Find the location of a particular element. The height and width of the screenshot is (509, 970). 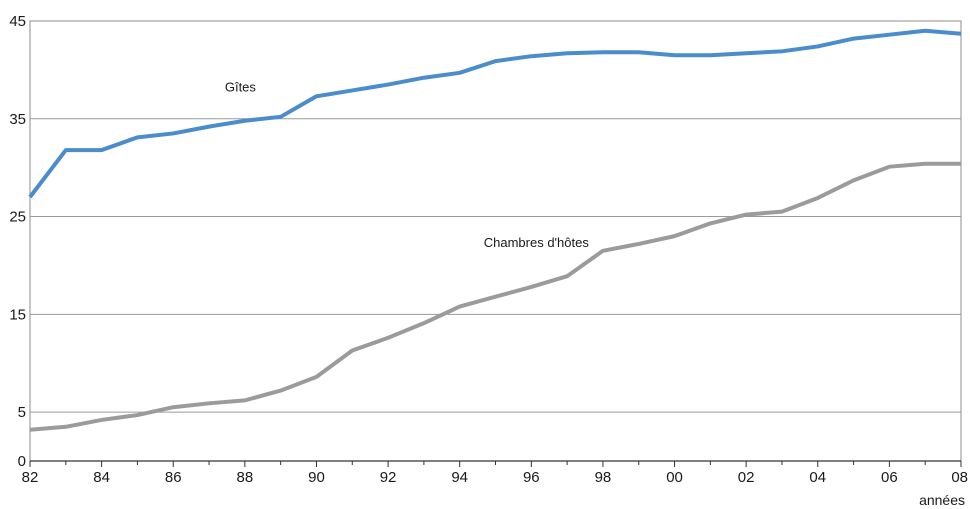

series-label-chambres-dhotes: Chambres d'hôtes is located at coordinates (537, 242).